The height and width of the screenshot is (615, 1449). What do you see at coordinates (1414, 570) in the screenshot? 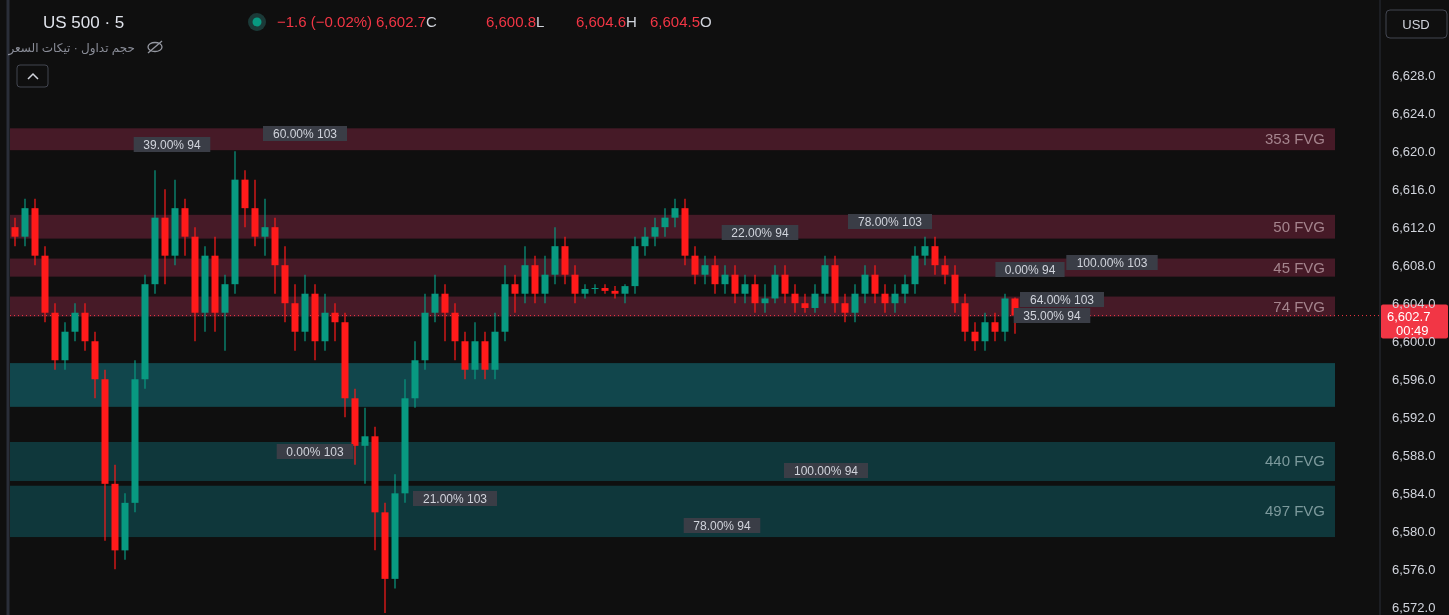
I see `y-tick-label: 6,576.0` at bounding box center [1414, 570].